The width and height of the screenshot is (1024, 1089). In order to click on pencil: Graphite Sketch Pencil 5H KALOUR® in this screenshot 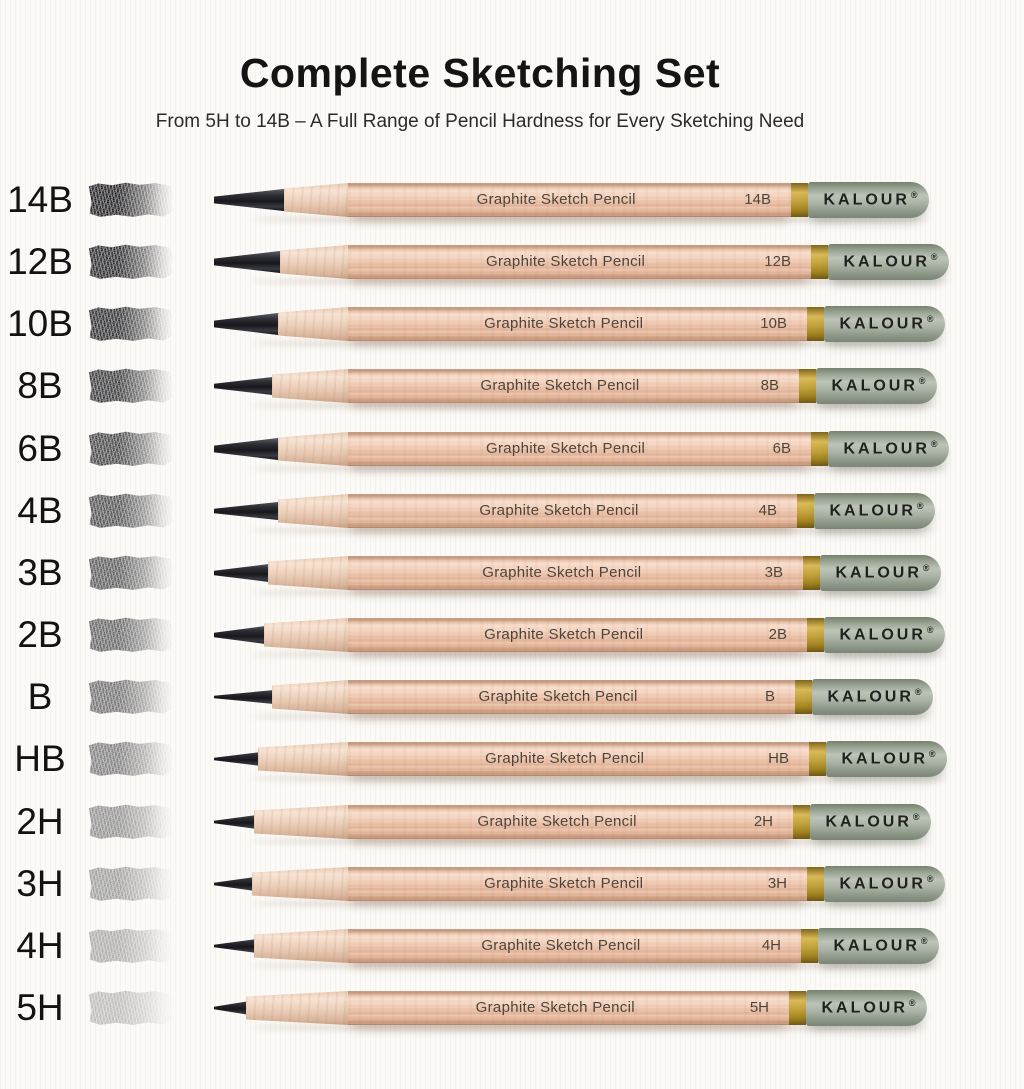, I will do `click(512, 1008)`.